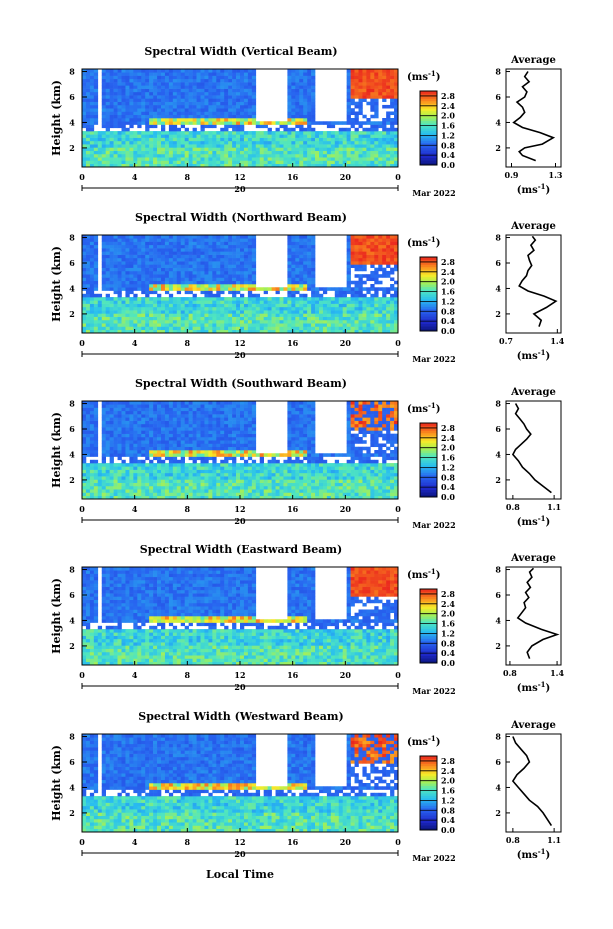  Describe the element at coordinates (240, 783) in the screenshot. I see `heatmap` at that location.